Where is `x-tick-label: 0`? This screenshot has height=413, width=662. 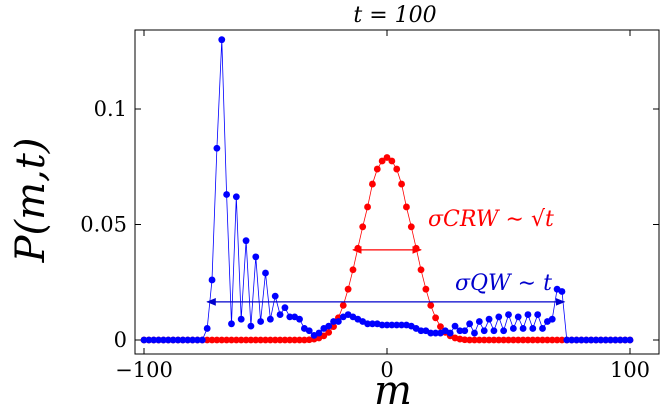
x-tick-label: 0 is located at coordinates (386, 370).